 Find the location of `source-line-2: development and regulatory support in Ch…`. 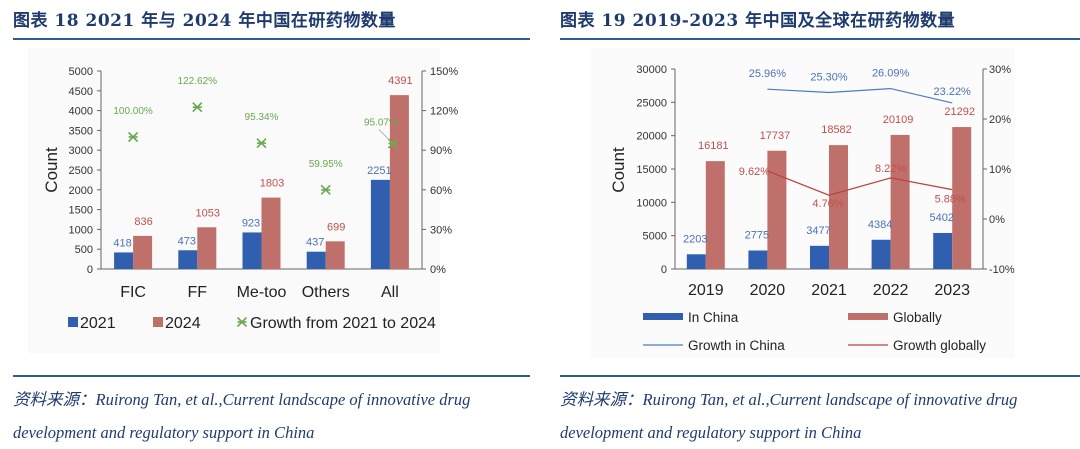

source-line-2: development and regulatory support in Ch… is located at coordinates (164, 432).